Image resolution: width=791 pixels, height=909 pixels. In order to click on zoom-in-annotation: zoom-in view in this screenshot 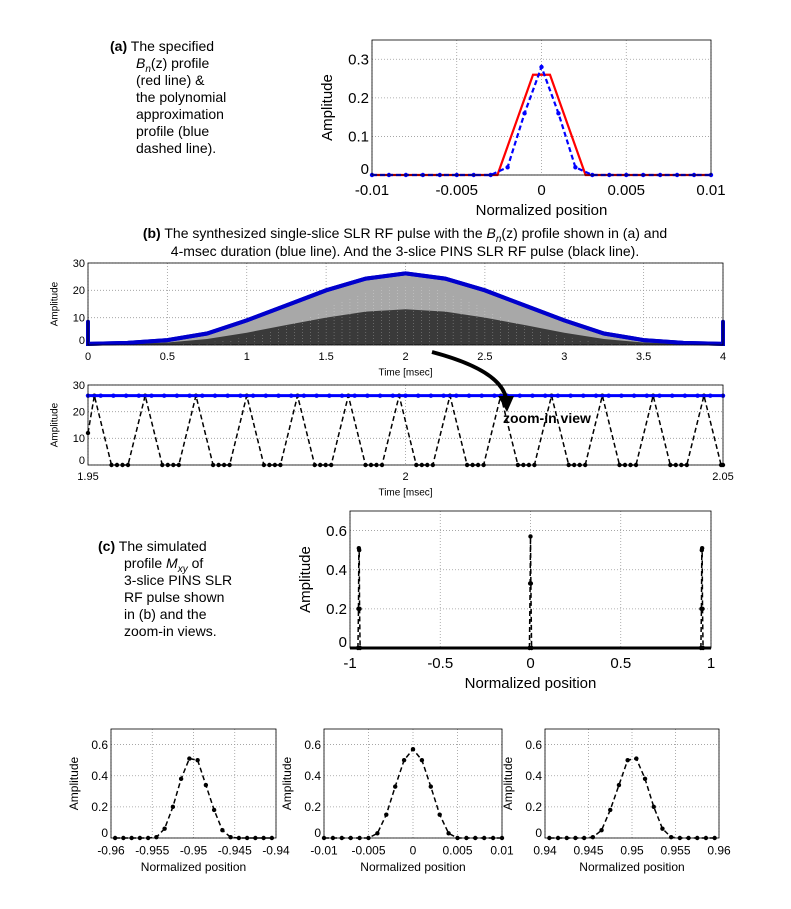, I will do `click(547, 418)`.